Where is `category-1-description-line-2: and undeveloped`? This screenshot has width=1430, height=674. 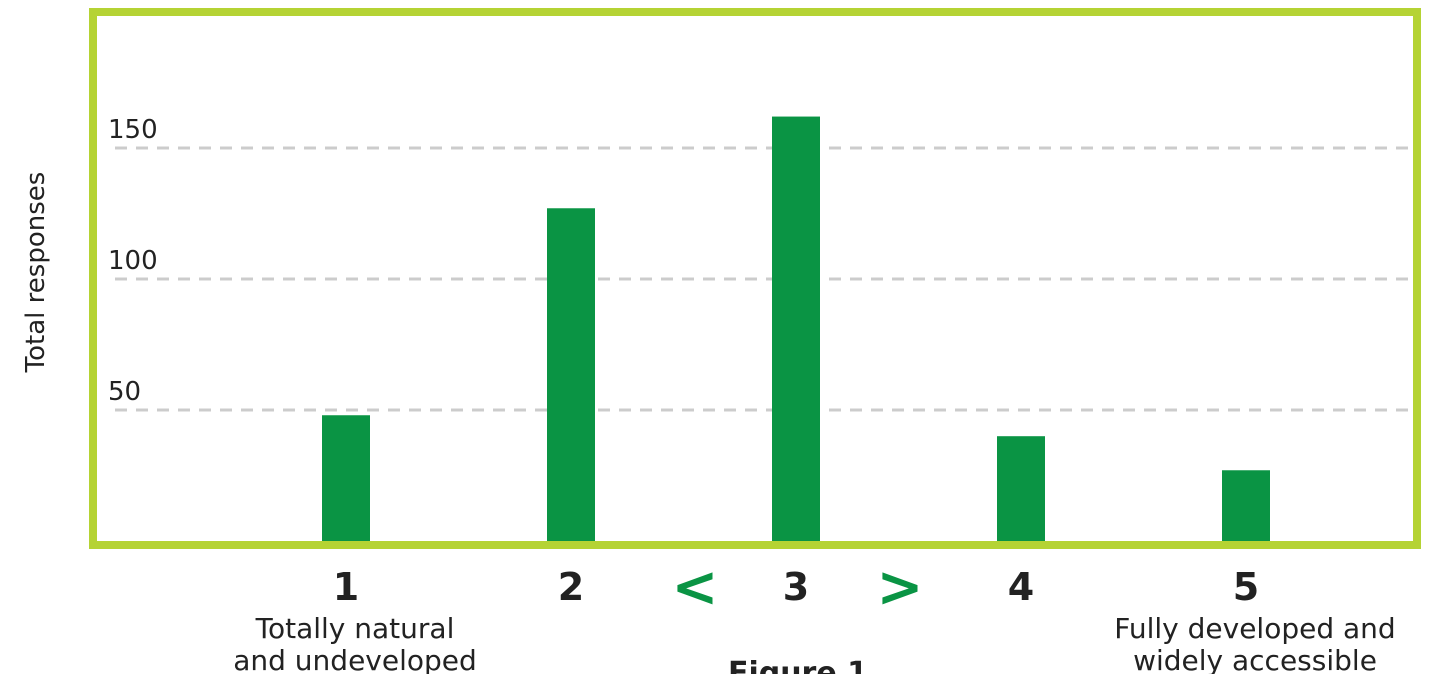
category-1-description-line-2: and undeveloped is located at coordinates (355, 659).